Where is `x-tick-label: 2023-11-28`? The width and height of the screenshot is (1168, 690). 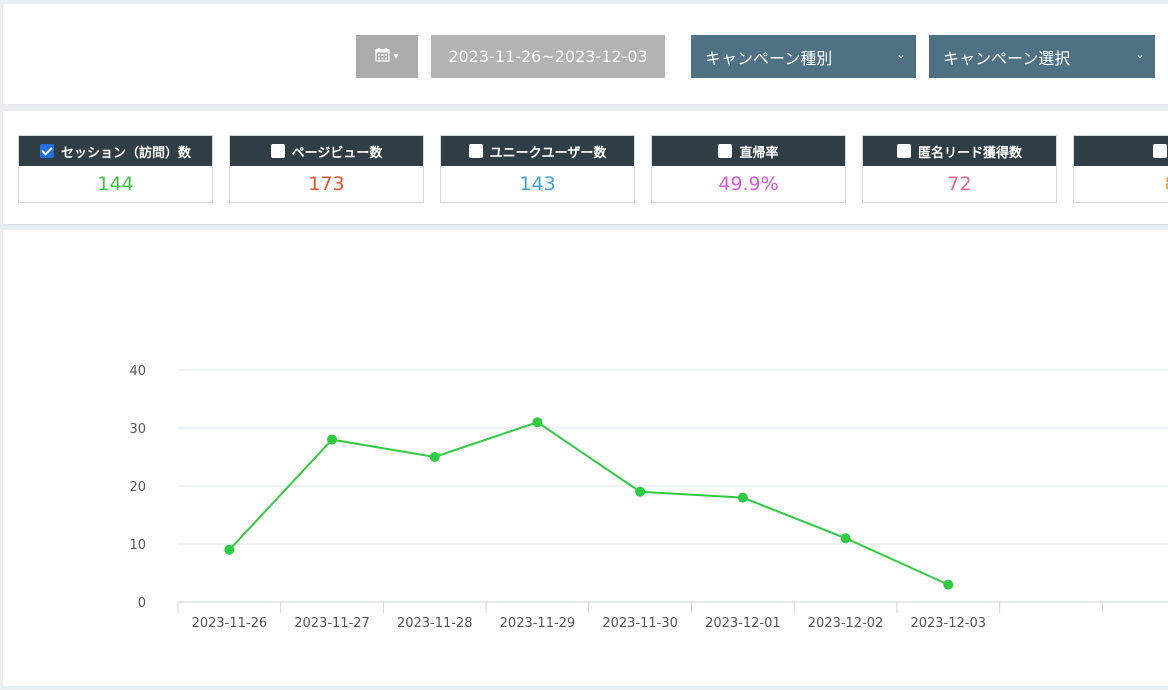 x-tick-label: 2023-11-28 is located at coordinates (435, 623).